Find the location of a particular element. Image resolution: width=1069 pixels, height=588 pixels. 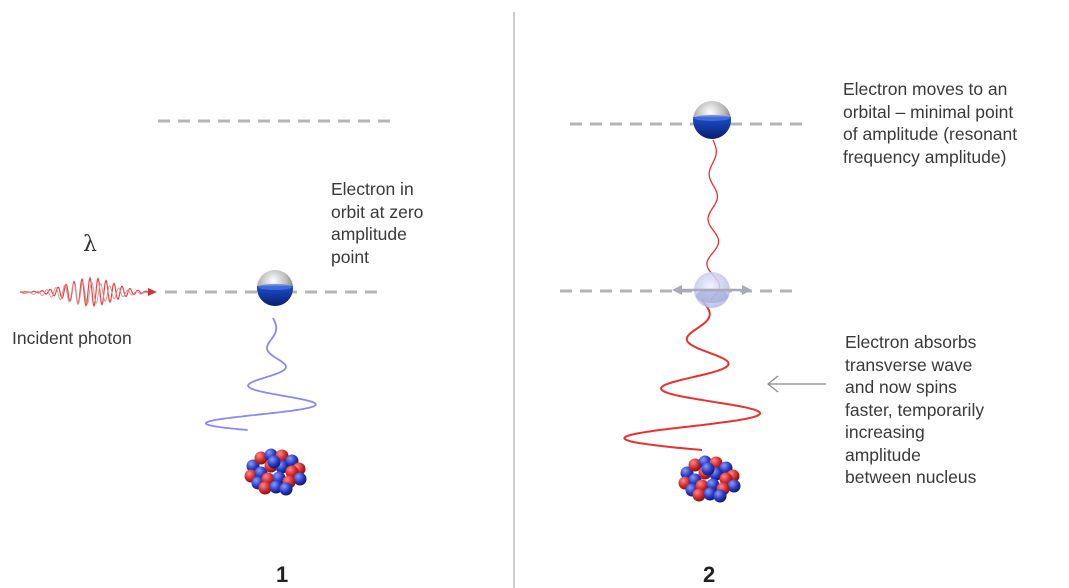

photon-arrowhead is located at coordinates (152, 292).